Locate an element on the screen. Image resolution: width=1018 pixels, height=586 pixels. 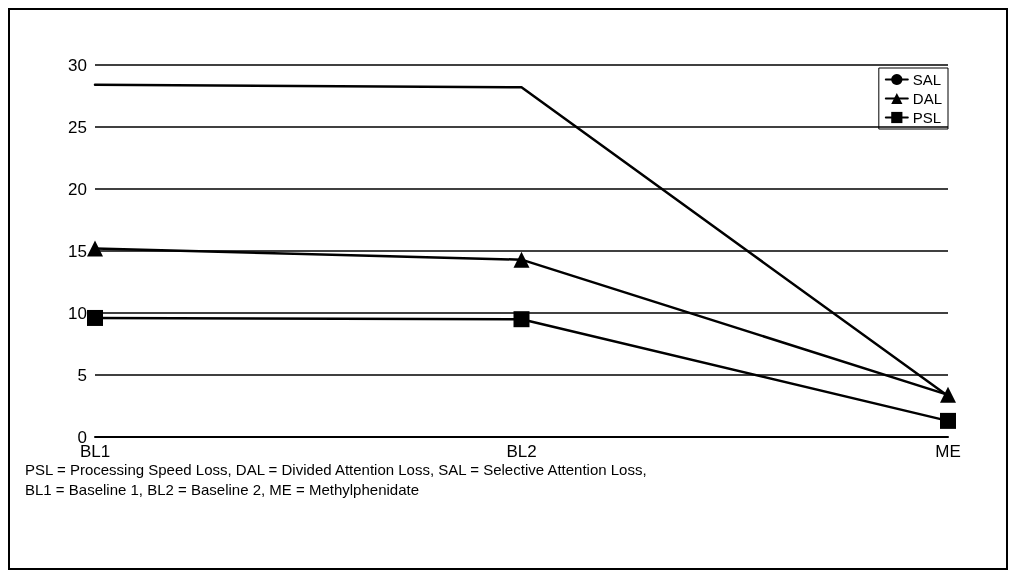
legend-label: PSL is located at coordinates (927, 117).